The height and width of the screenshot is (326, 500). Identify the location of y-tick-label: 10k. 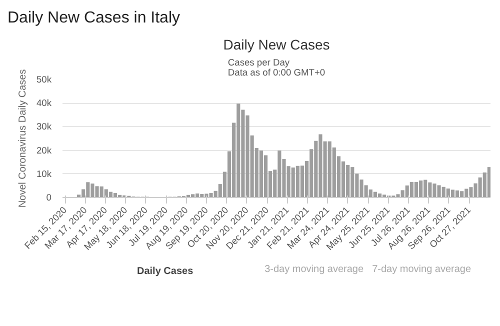
(44, 173).